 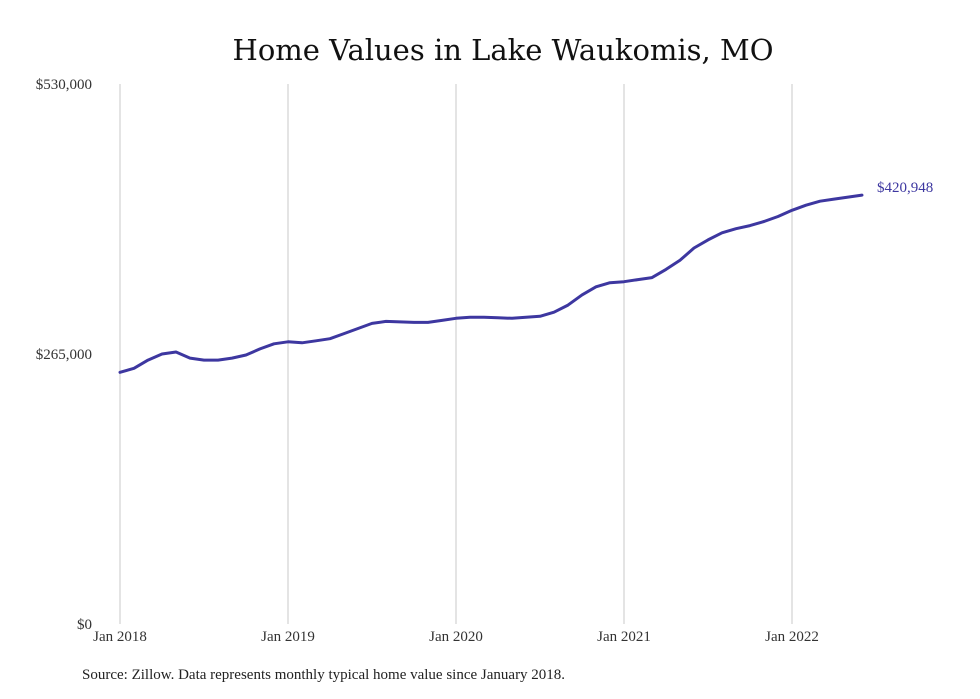 I want to click on end-value-label: $420,948, so click(x=905, y=188).